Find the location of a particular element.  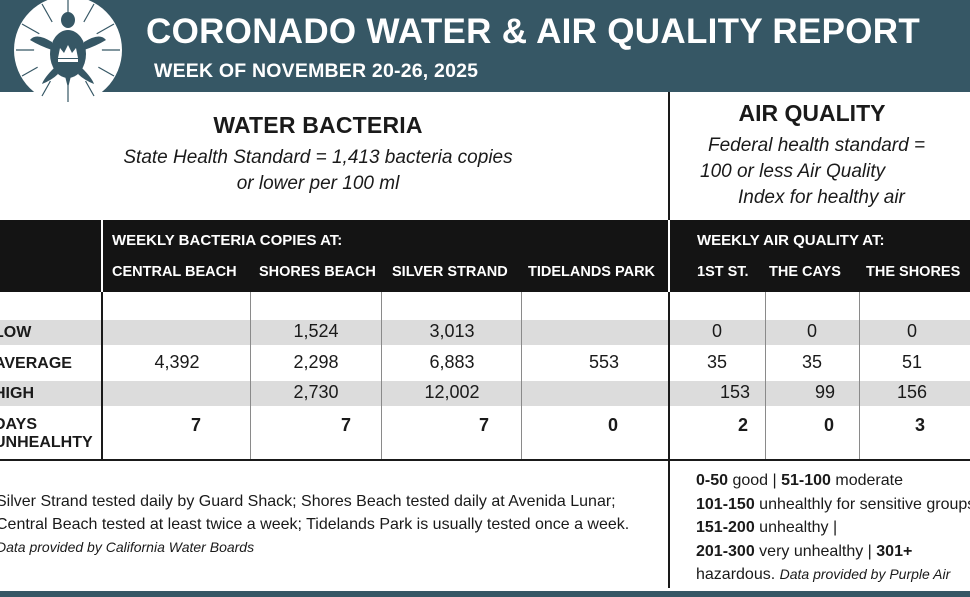

table-row-high: HIGH 2,730 12,002 153 99 156 is located at coordinates (485, 393).